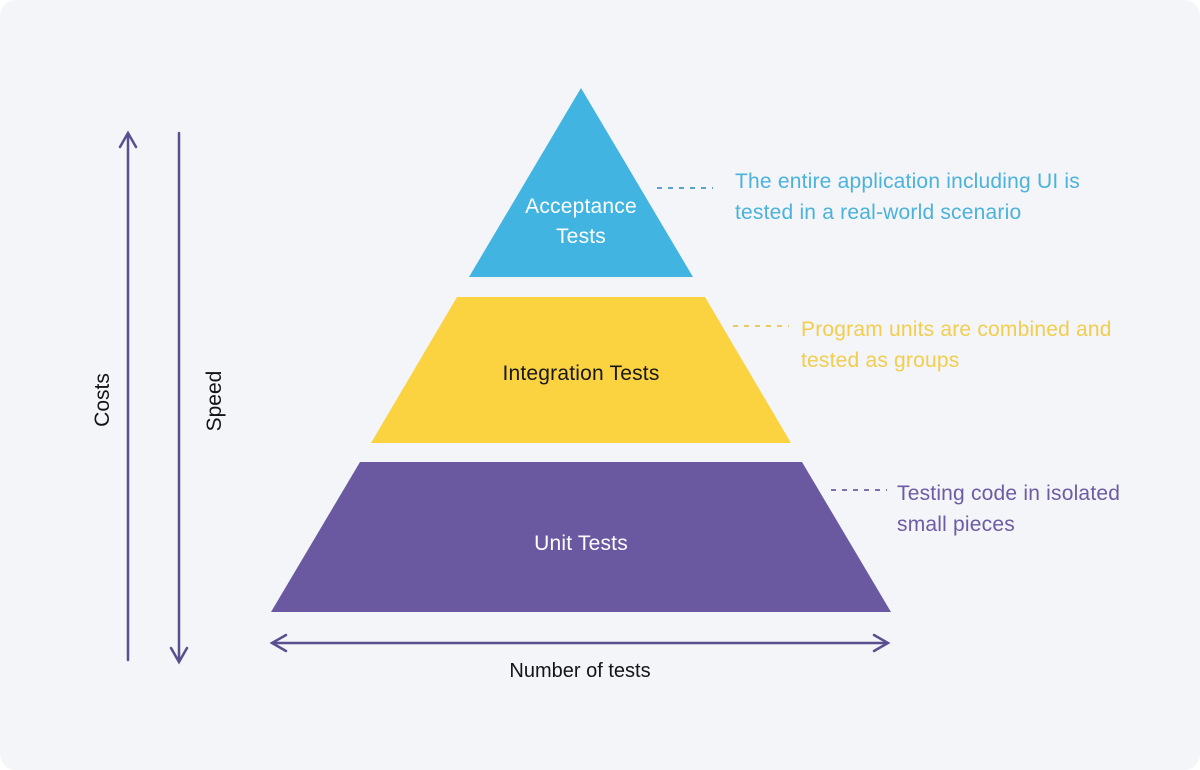 Image resolution: width=1200 pixels, height=770 pixels. What do you see at coordinates (581, 543) in the screenshot?
I see `unit-tests-label: Unit Tests` at bounding box center [581, 543].